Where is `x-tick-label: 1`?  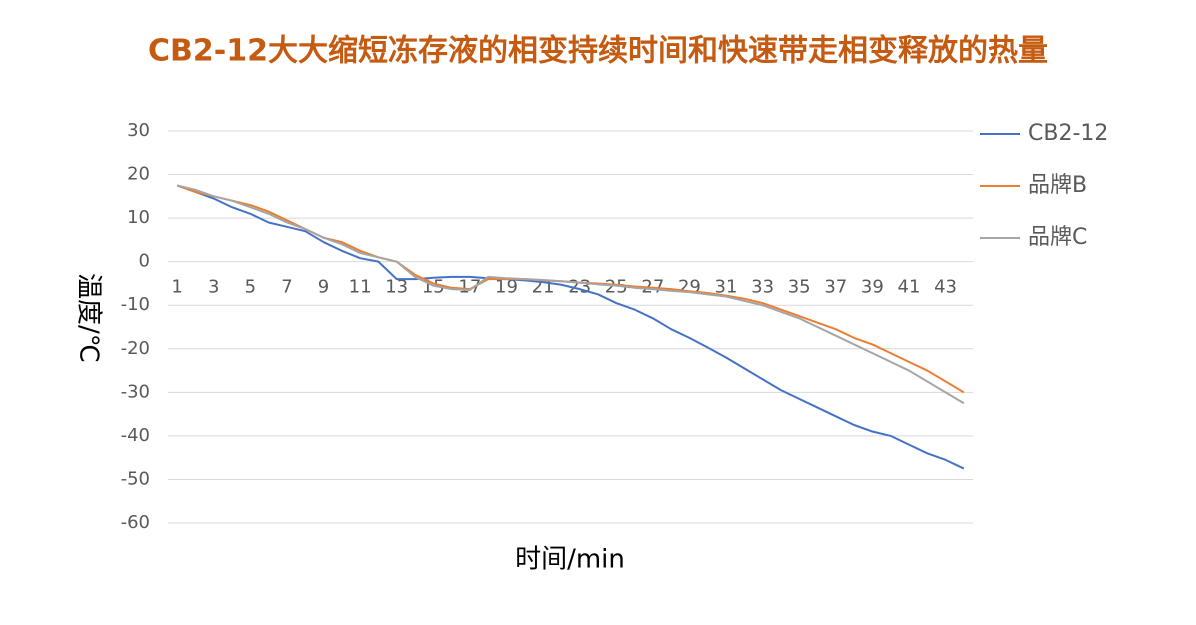 x-tick-label: 1 is located at coordinates (176, 287).